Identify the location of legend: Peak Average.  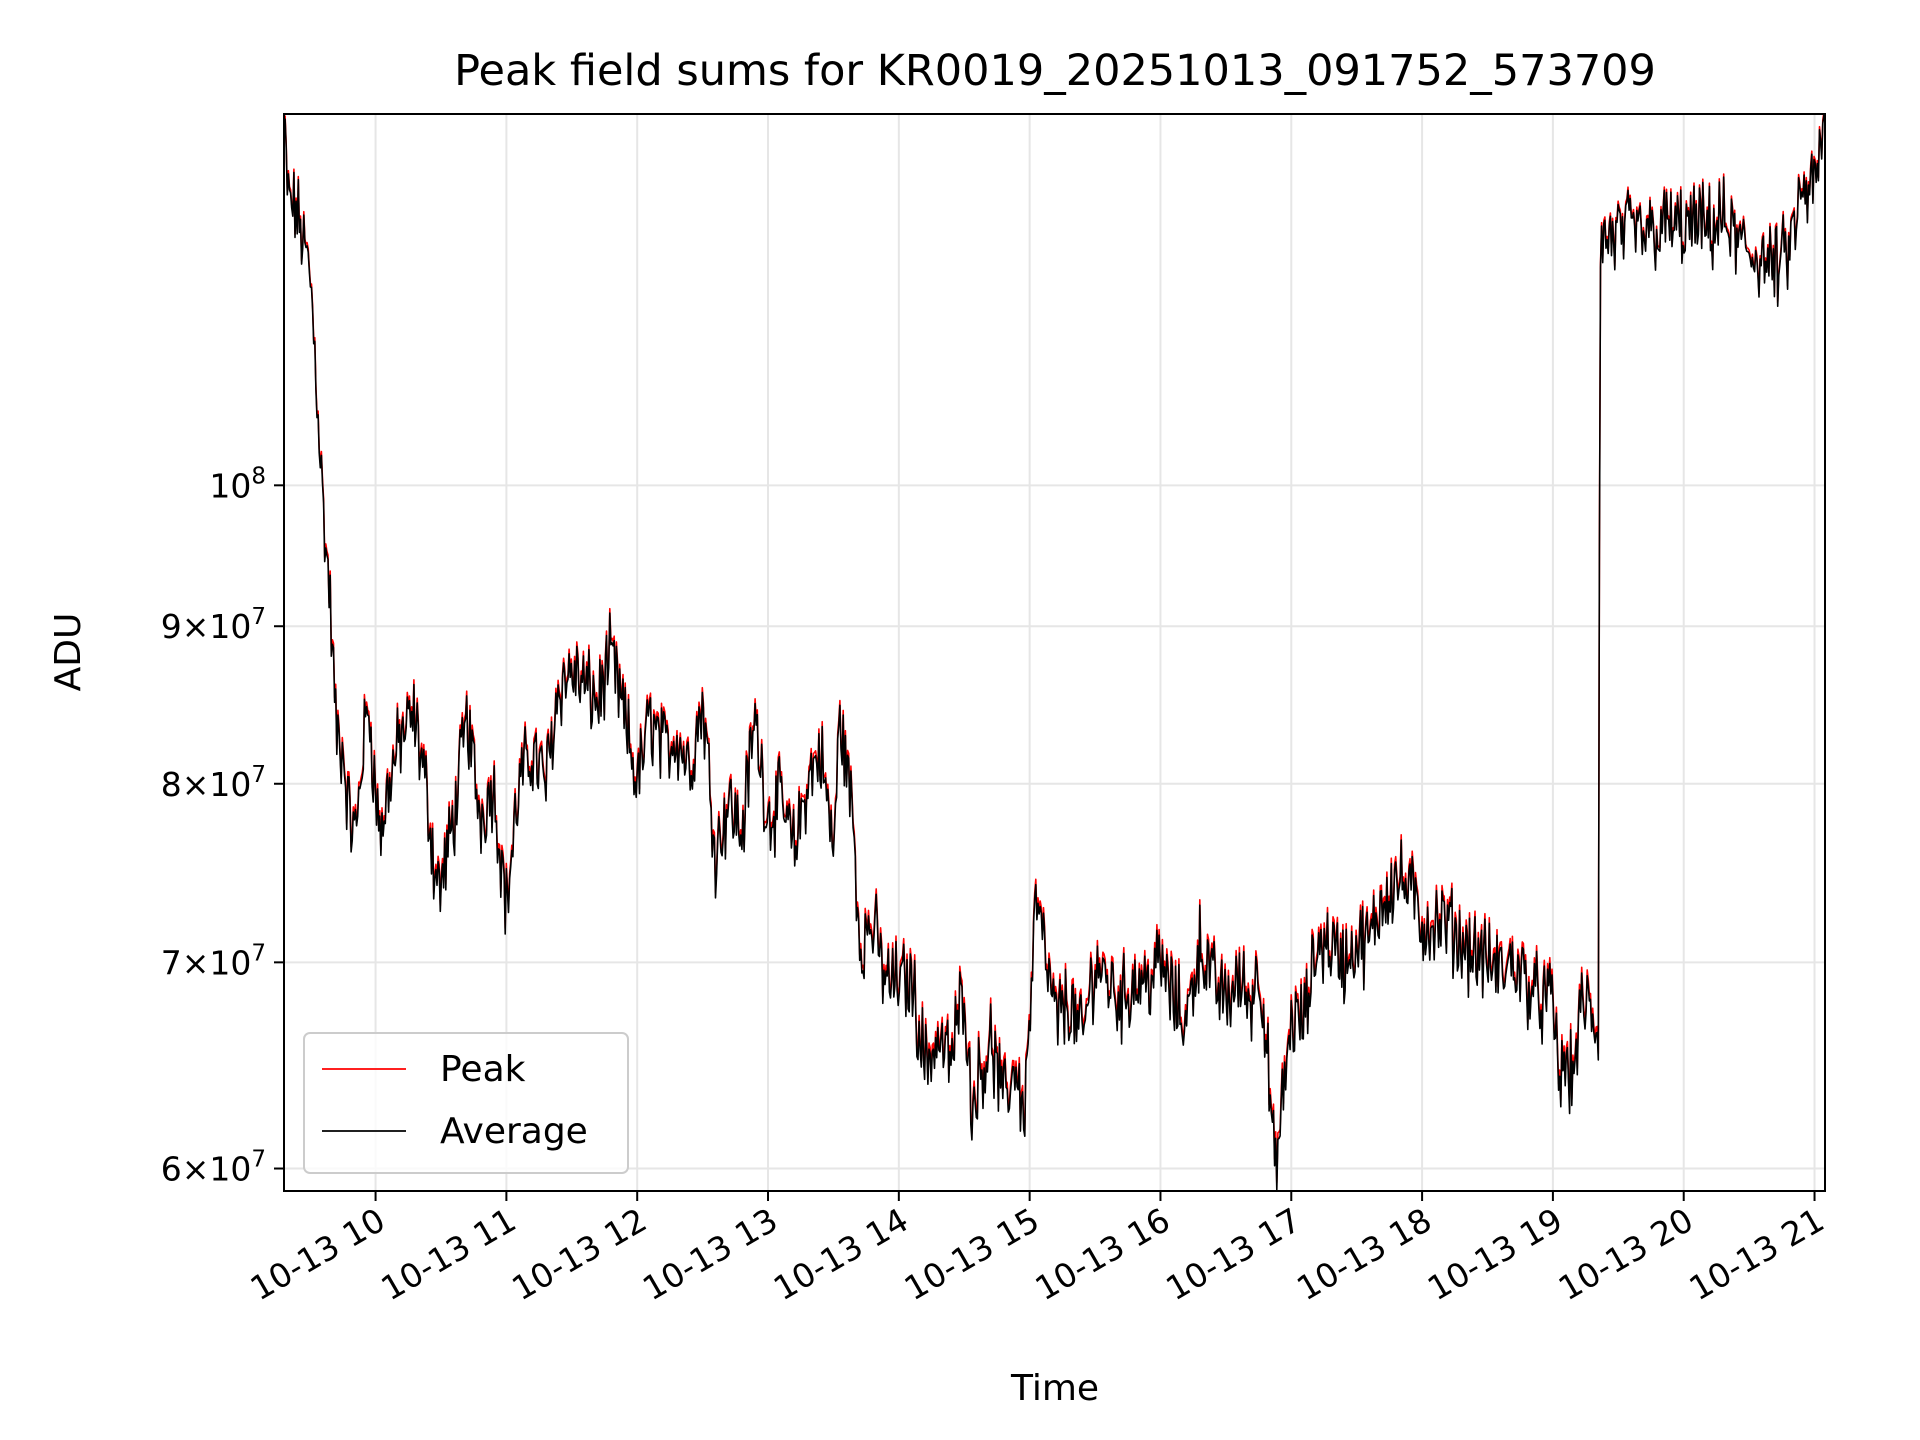
(466, 1103).